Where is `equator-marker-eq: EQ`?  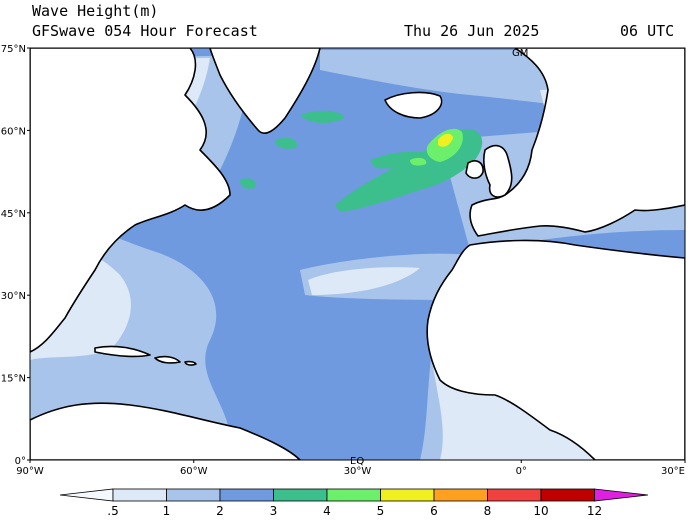 equator-marker-eq: EQ is located at coordinates (357, 461).